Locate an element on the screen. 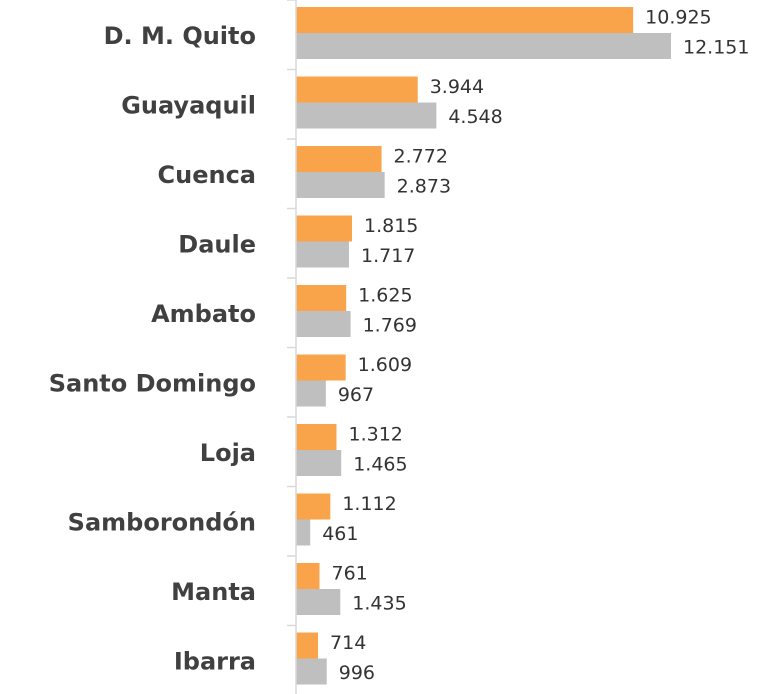  value-label: 1.717 is located at coordinates (388, 256).